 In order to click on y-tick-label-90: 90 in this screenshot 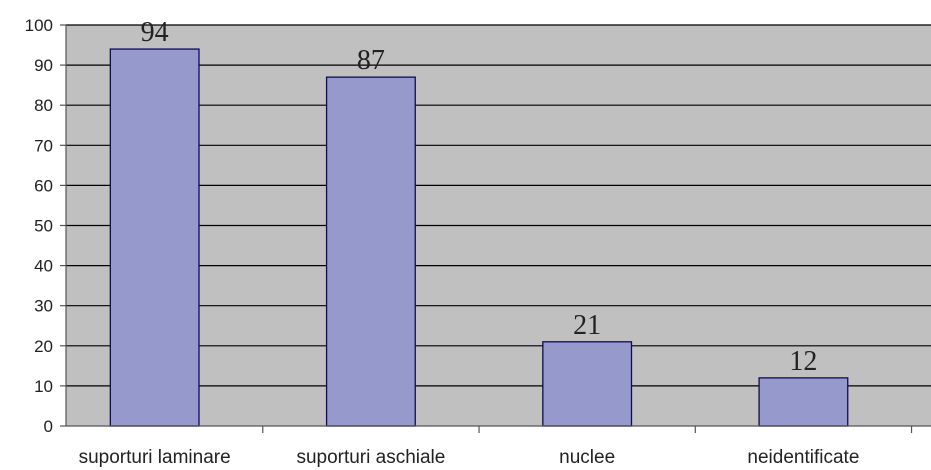, I will do `click(43, 65)`.